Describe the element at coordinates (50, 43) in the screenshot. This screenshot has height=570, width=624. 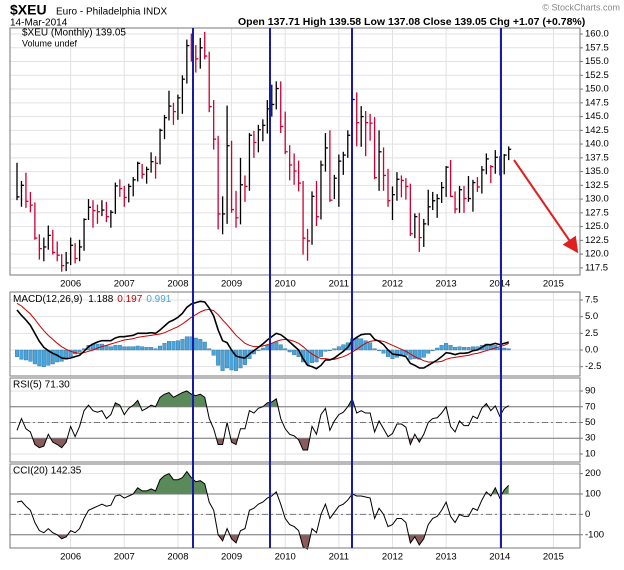
I see `volume-note: Volume undef` at that location.